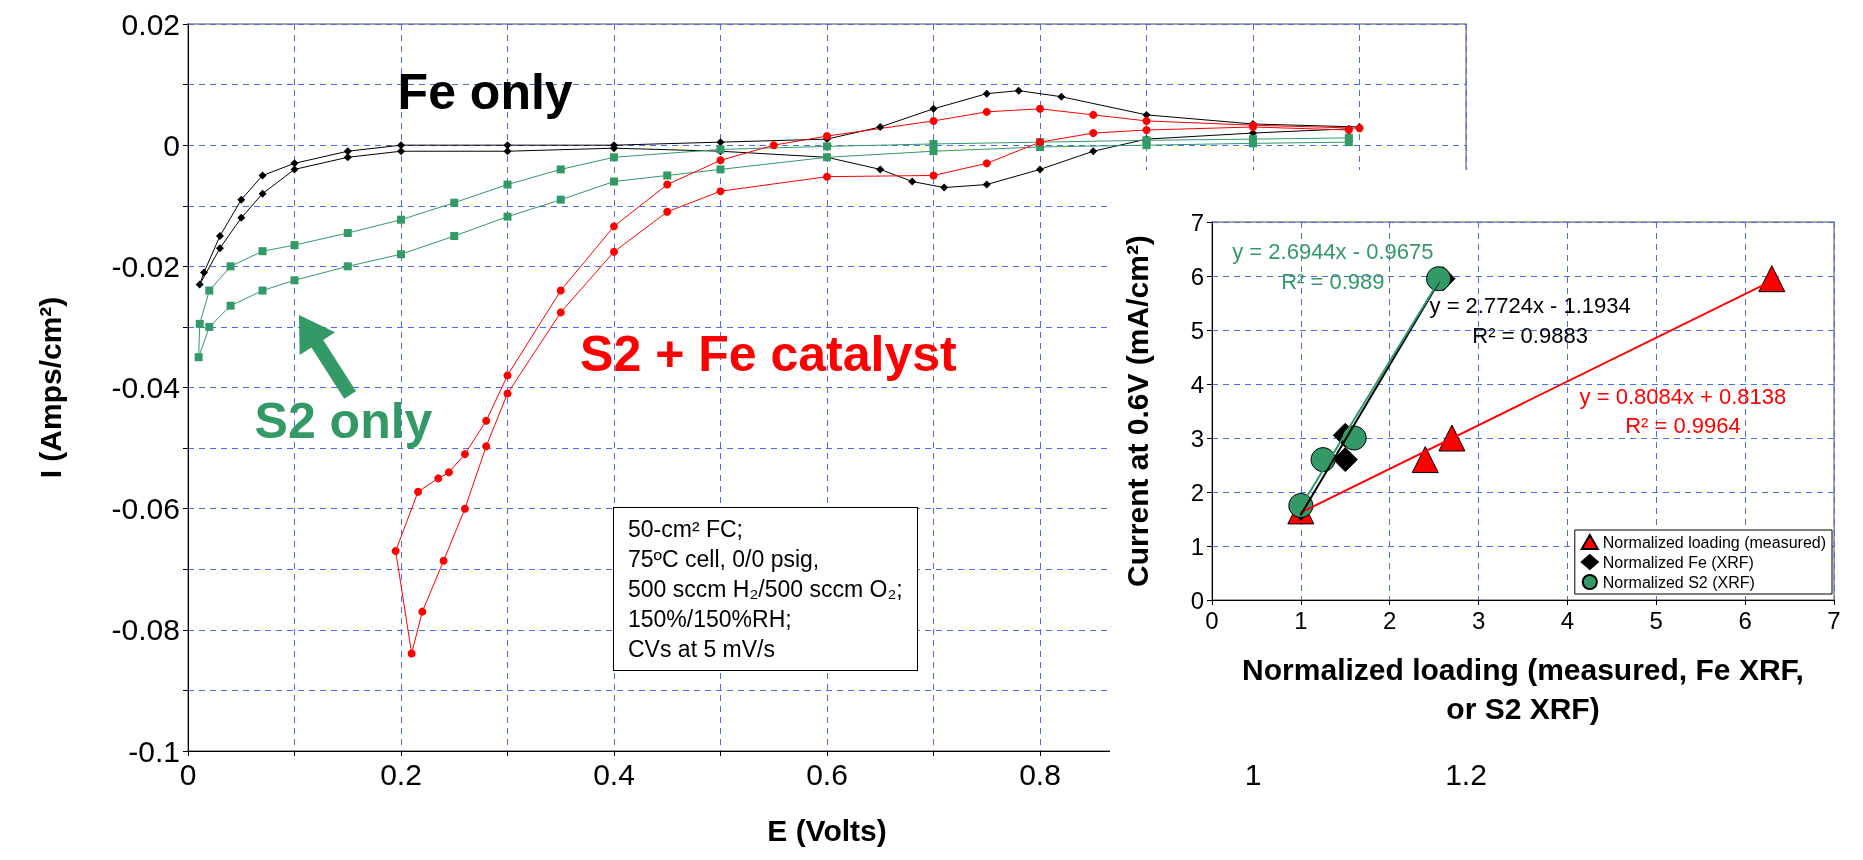 The image size is (1863, 860). I want to click on series-label: Fe only, so click(485, 91).